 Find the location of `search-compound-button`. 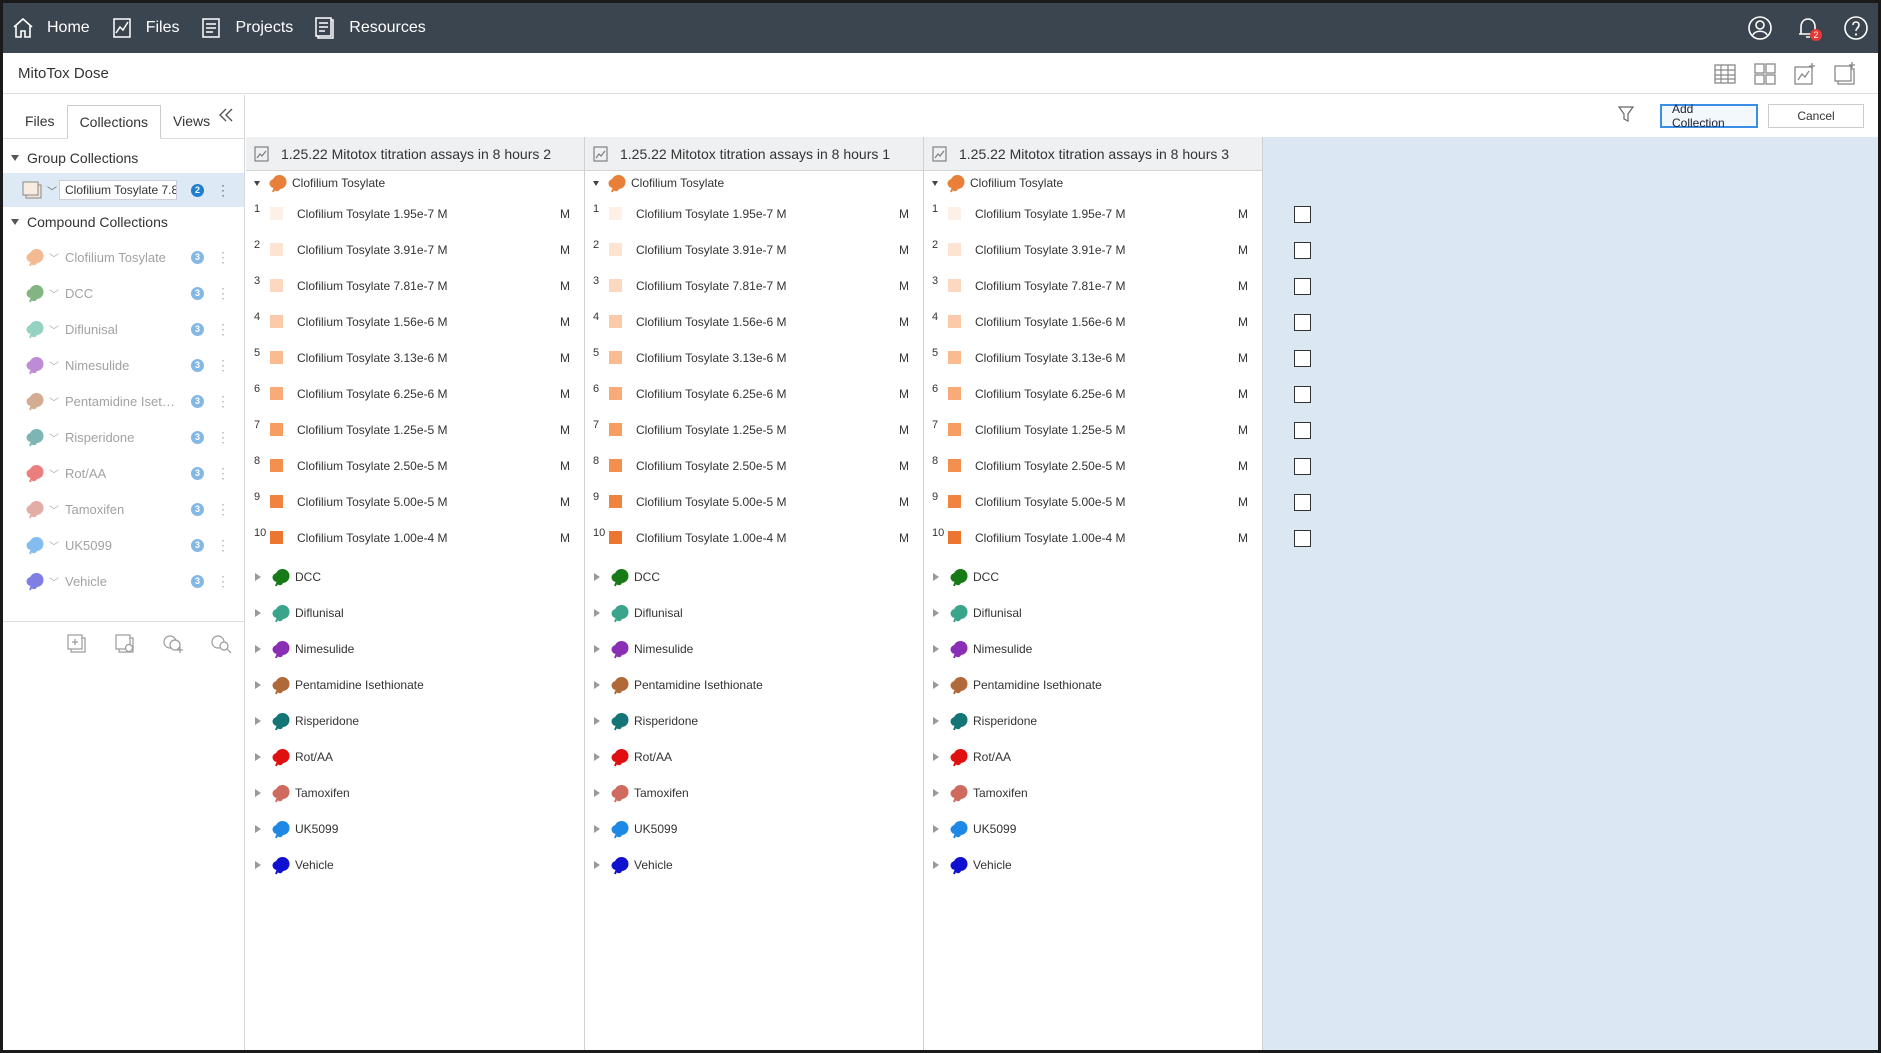

search-compound-button is located at coordinates (221, 644).